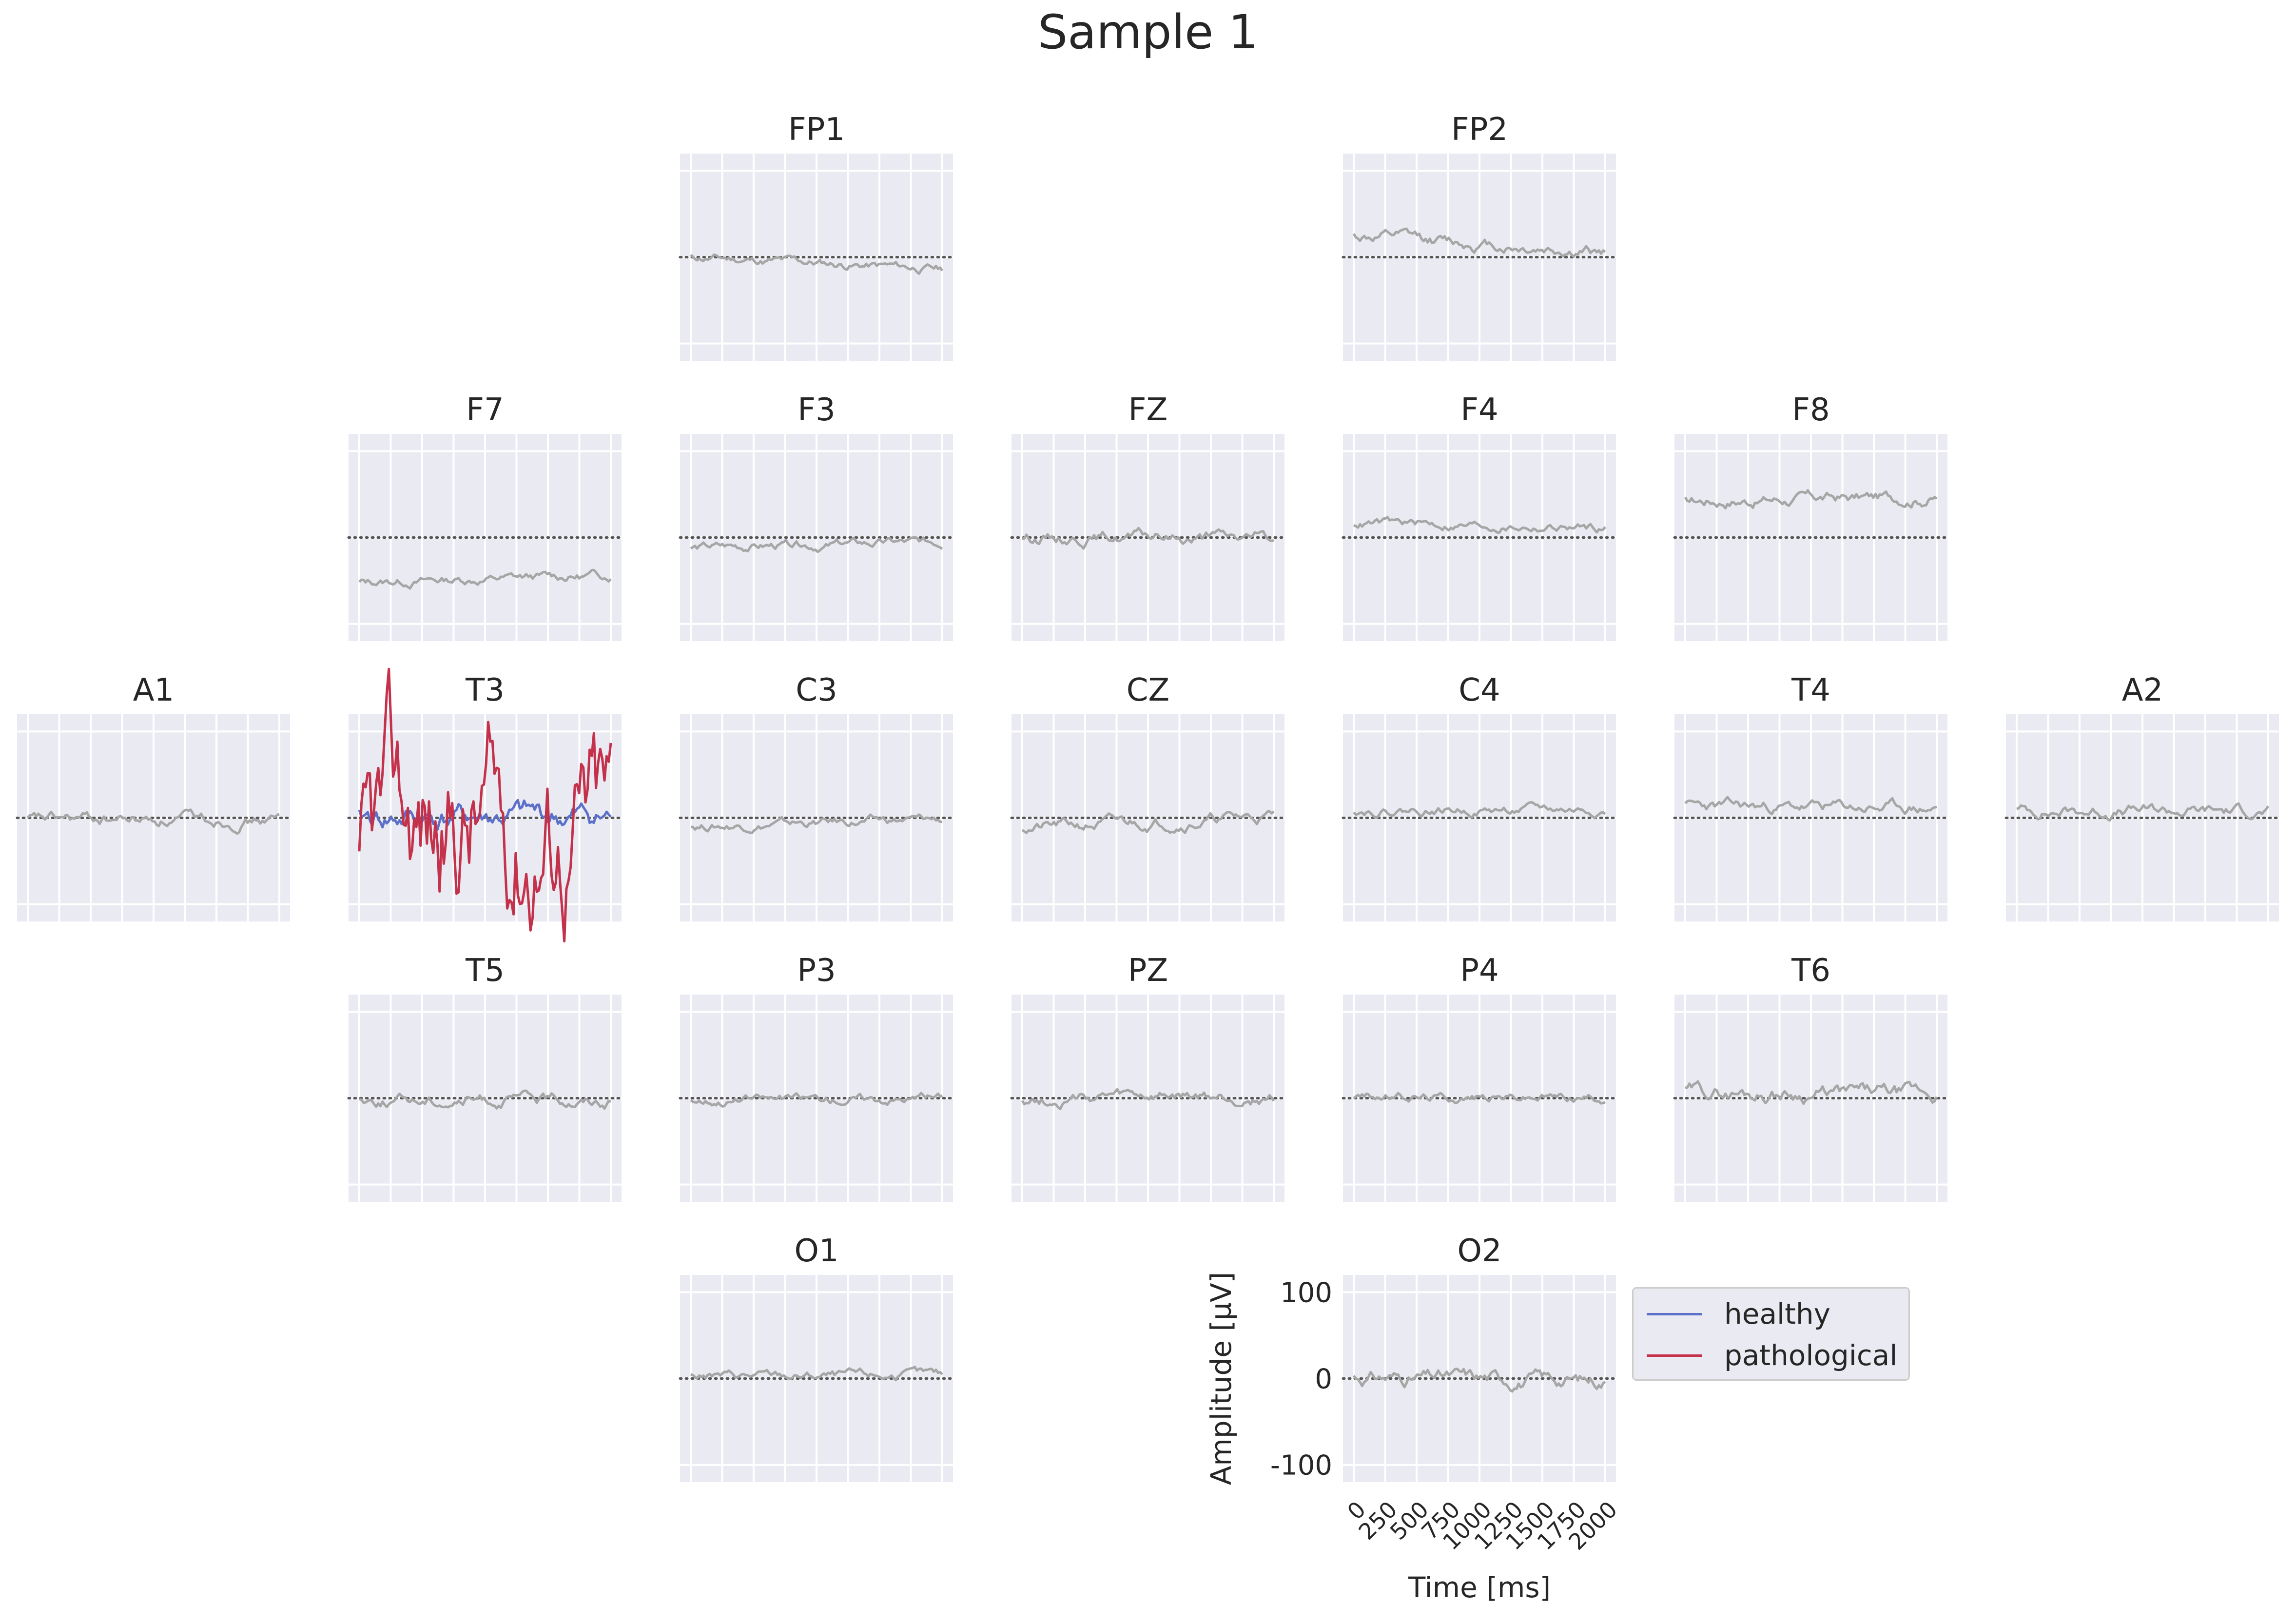 Image resolution: width=2296 pixels, height=1605 pixels. I want to click on legend-label-healthy: healthy, so click(1777, 1314).